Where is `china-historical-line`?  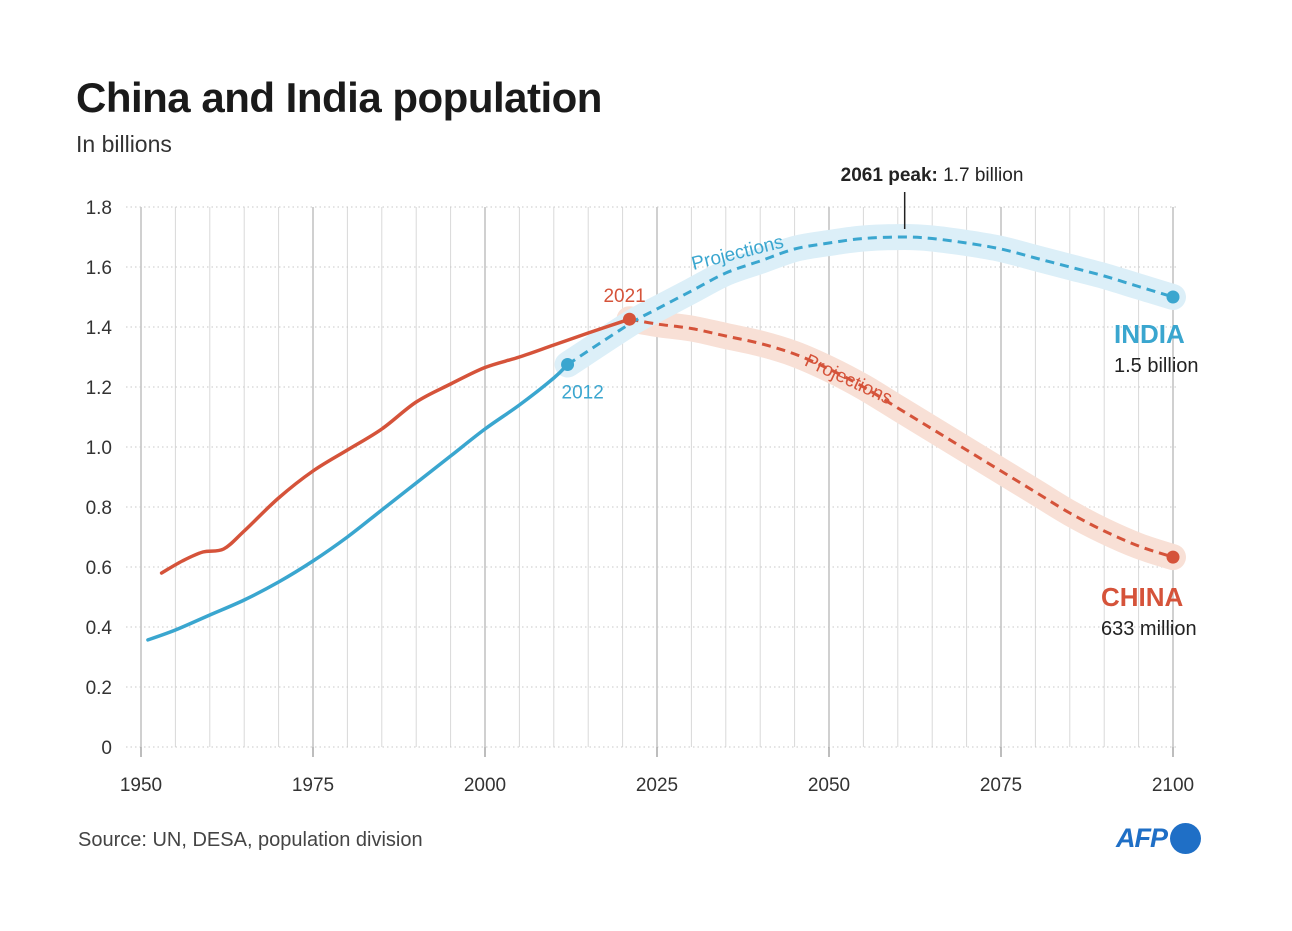
china-historical-line is located at coordinates (395, 446).